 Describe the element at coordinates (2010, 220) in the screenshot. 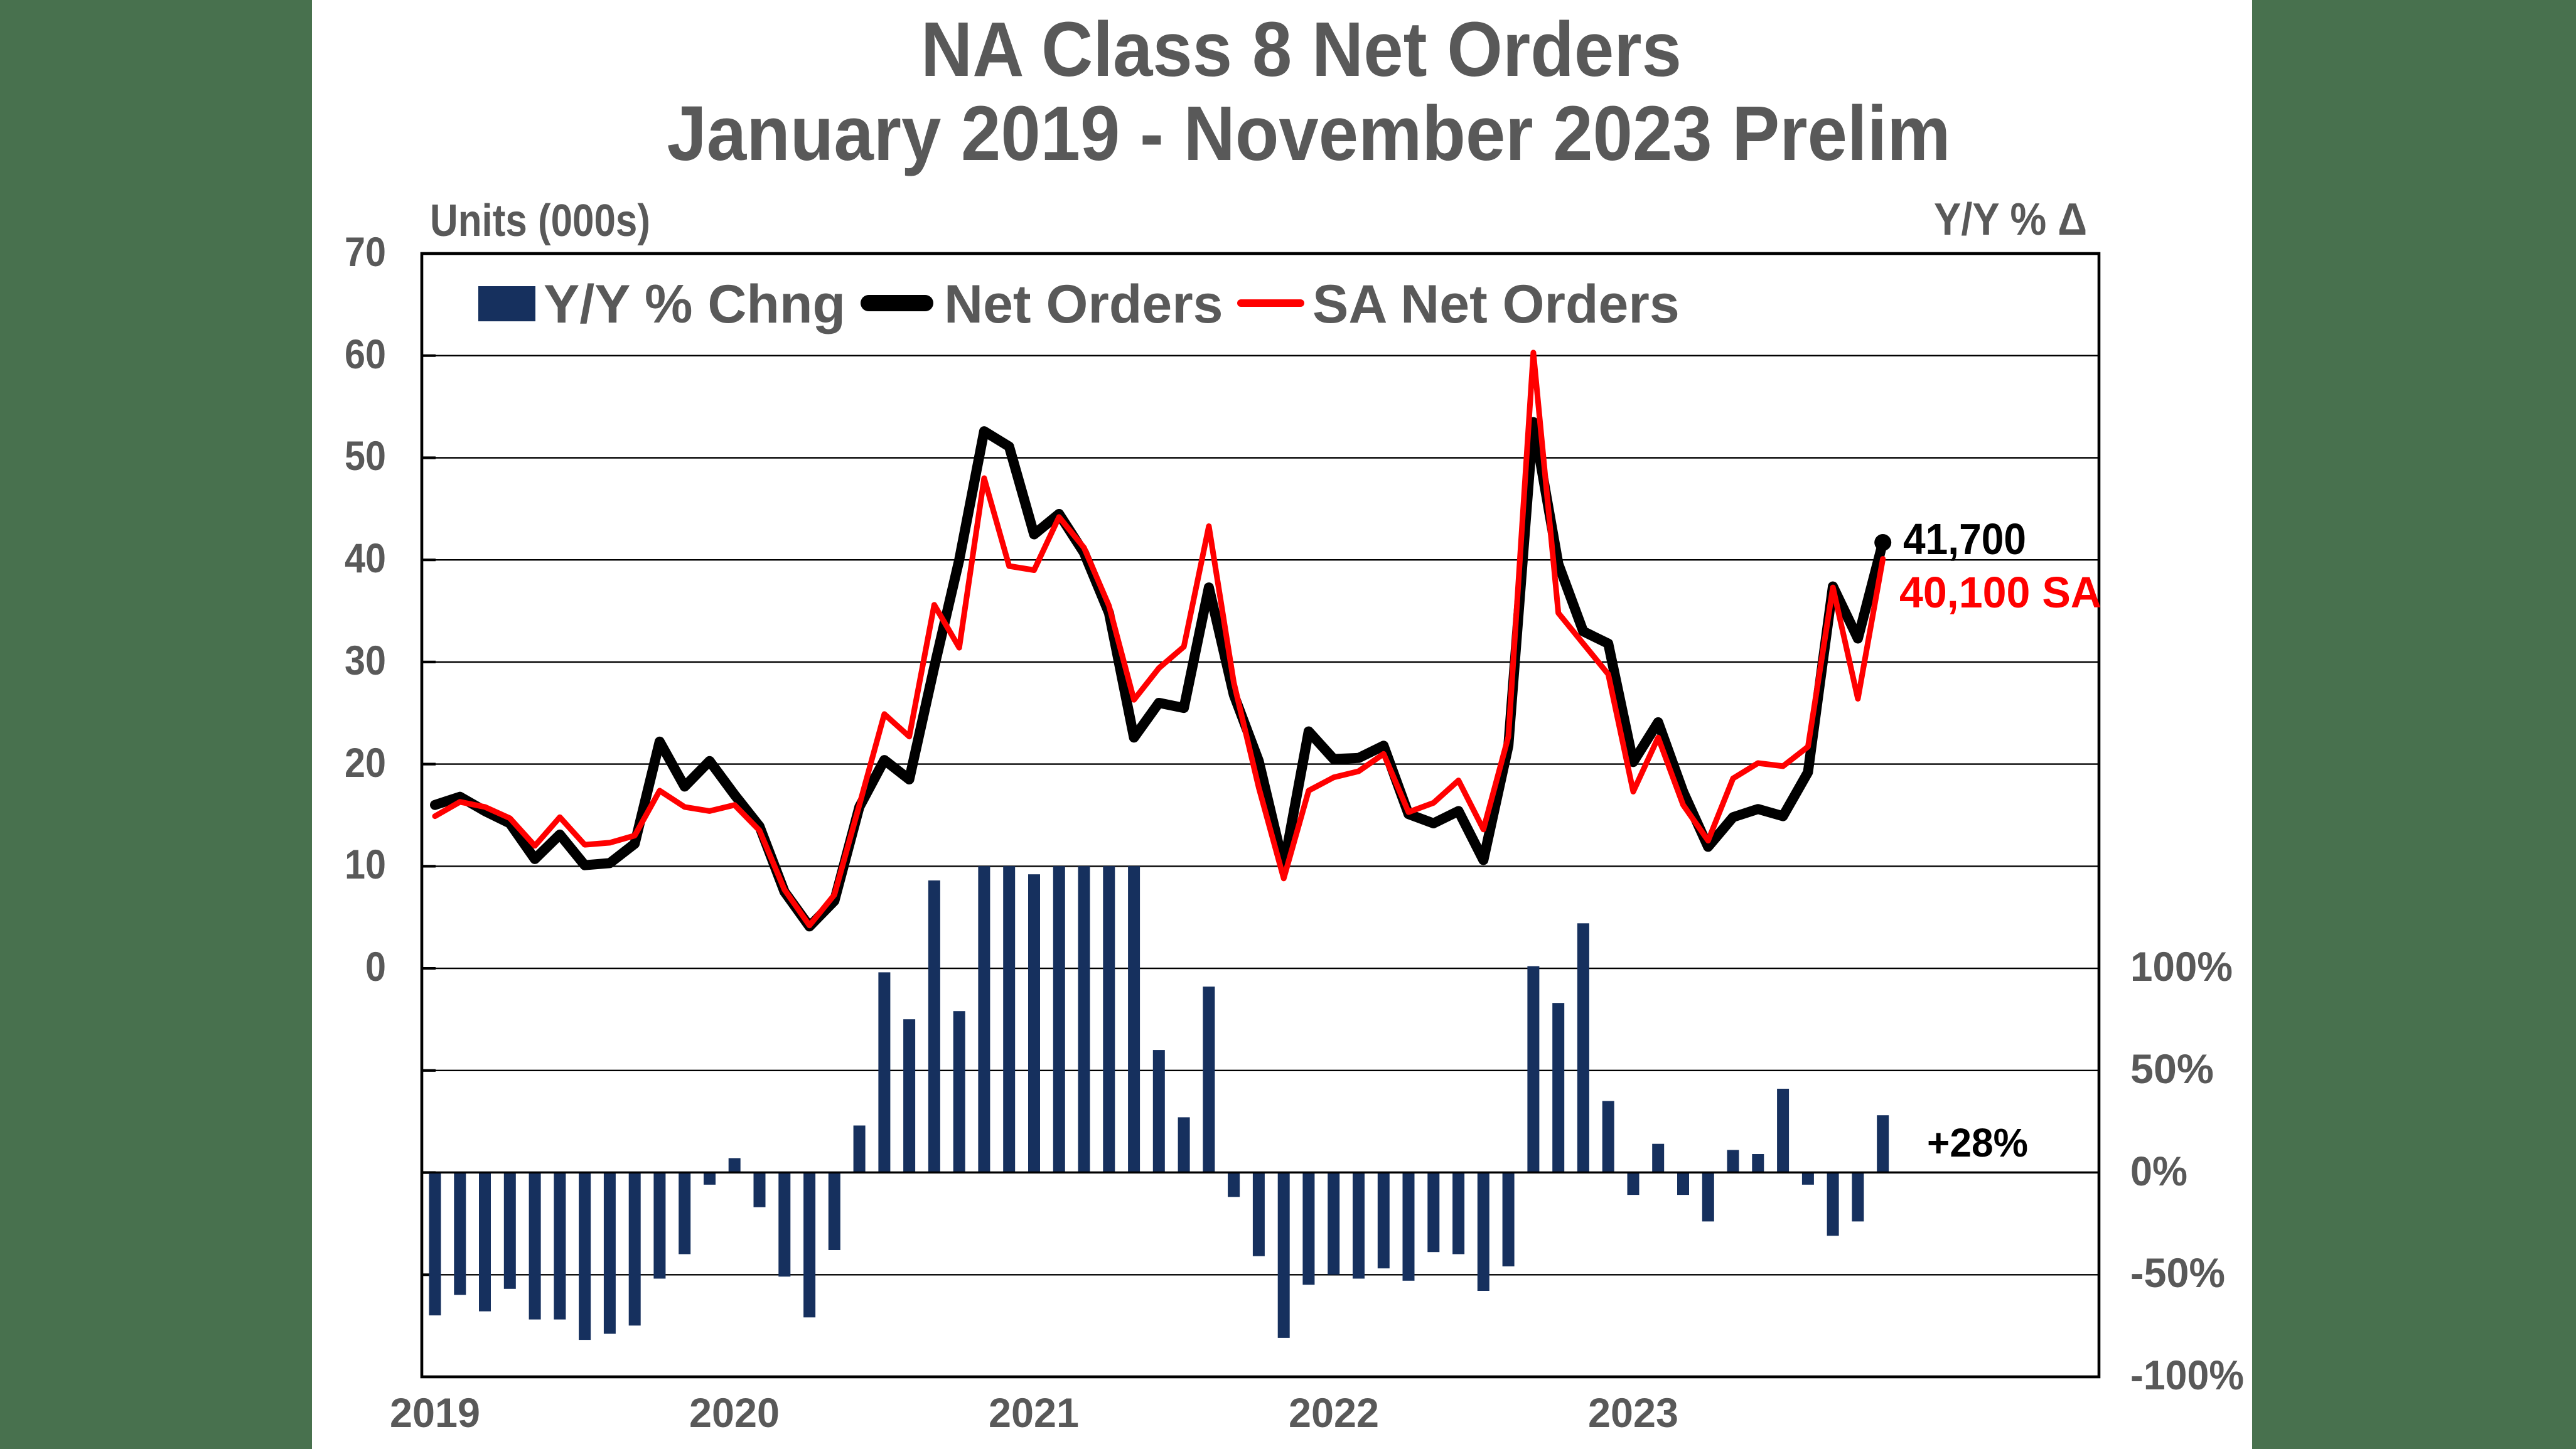

I see `svg-text: Y/Y % Δ` at that location.